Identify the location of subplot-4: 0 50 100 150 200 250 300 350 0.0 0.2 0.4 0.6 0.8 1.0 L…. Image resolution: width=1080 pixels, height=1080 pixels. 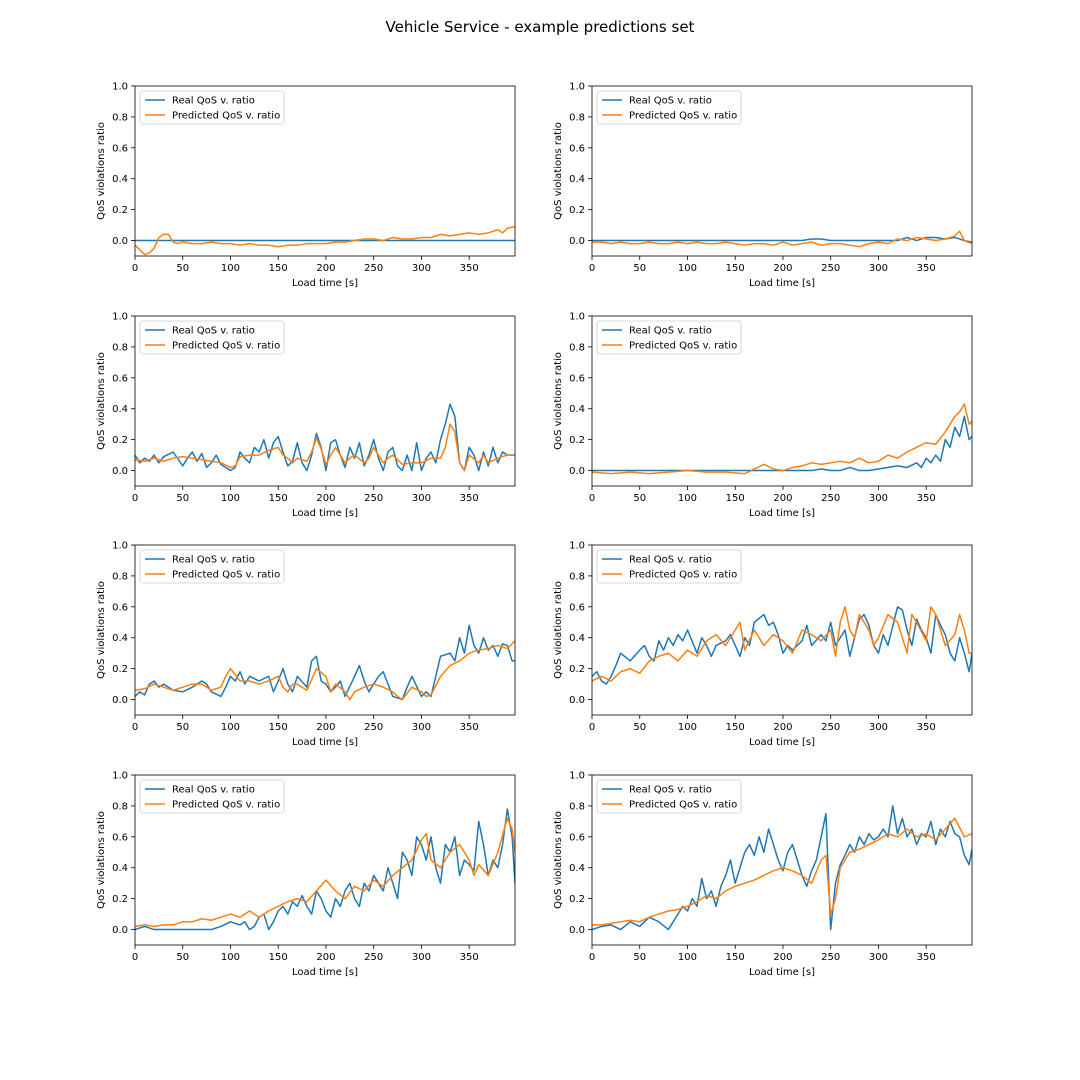
(763, 415).